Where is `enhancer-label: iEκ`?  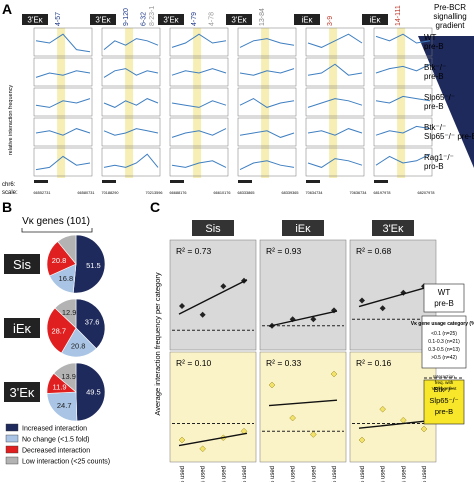
enhancer-label: iEκ is located at coordinates (307, 20).